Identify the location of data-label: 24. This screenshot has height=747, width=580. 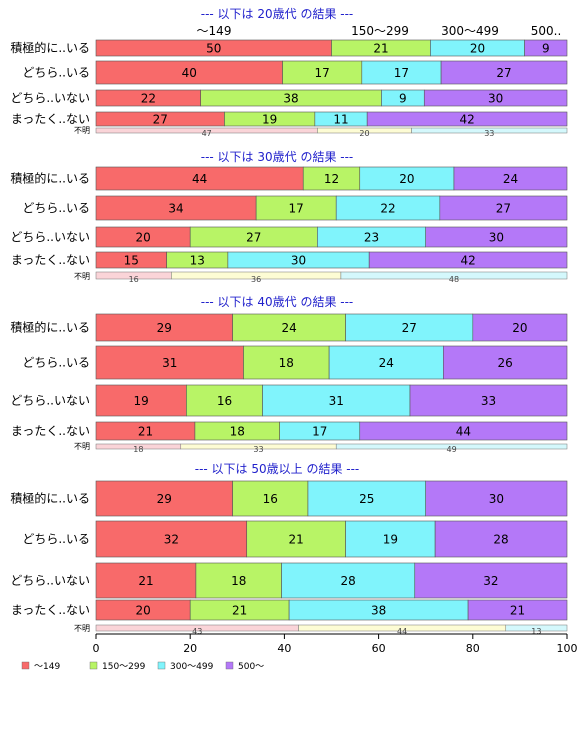
(386, 363).